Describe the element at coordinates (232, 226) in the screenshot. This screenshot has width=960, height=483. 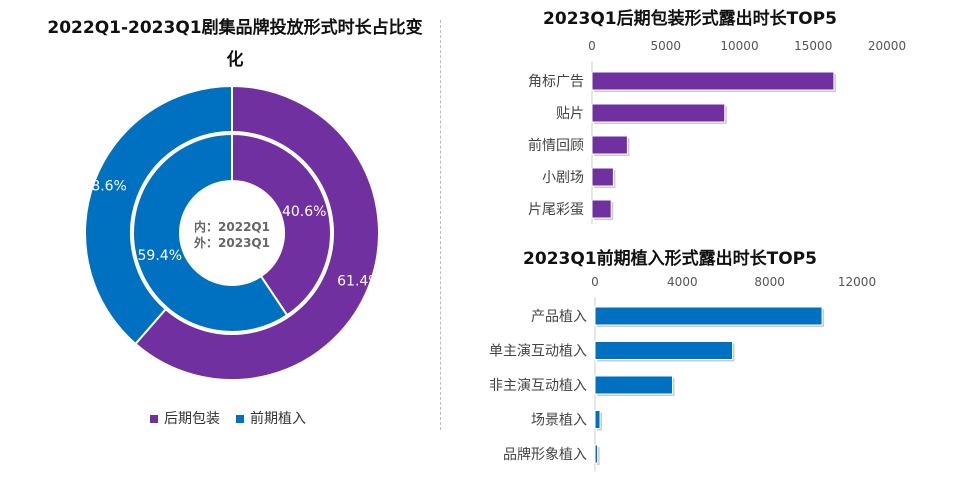
I see `donut-center-label: 内：2022Q1` at that location.